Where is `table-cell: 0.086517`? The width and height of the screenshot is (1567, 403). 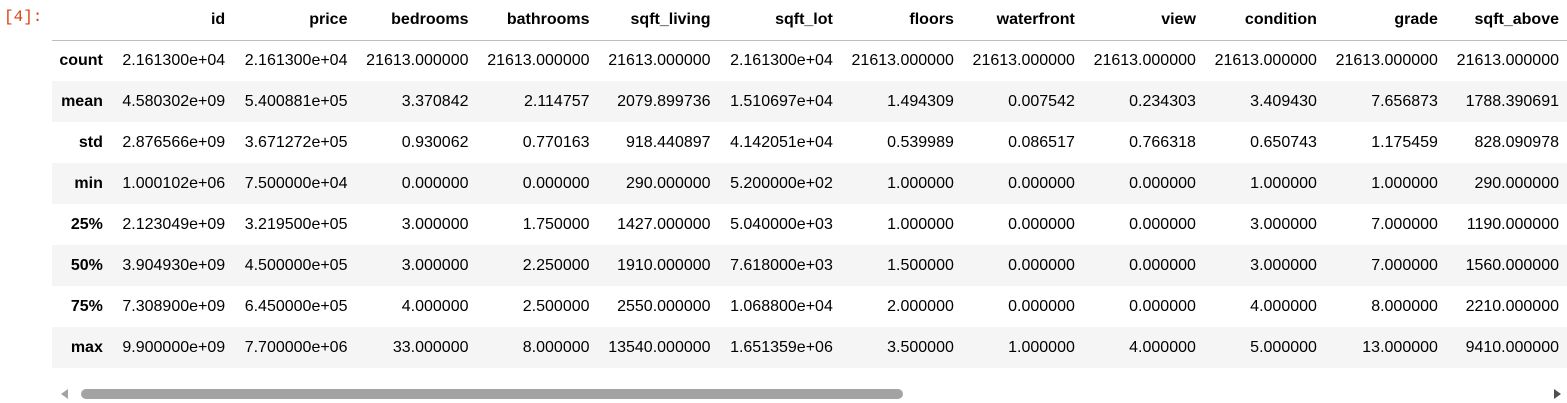 table-cell: 0.086517 is located at coordinates (1041, 142).